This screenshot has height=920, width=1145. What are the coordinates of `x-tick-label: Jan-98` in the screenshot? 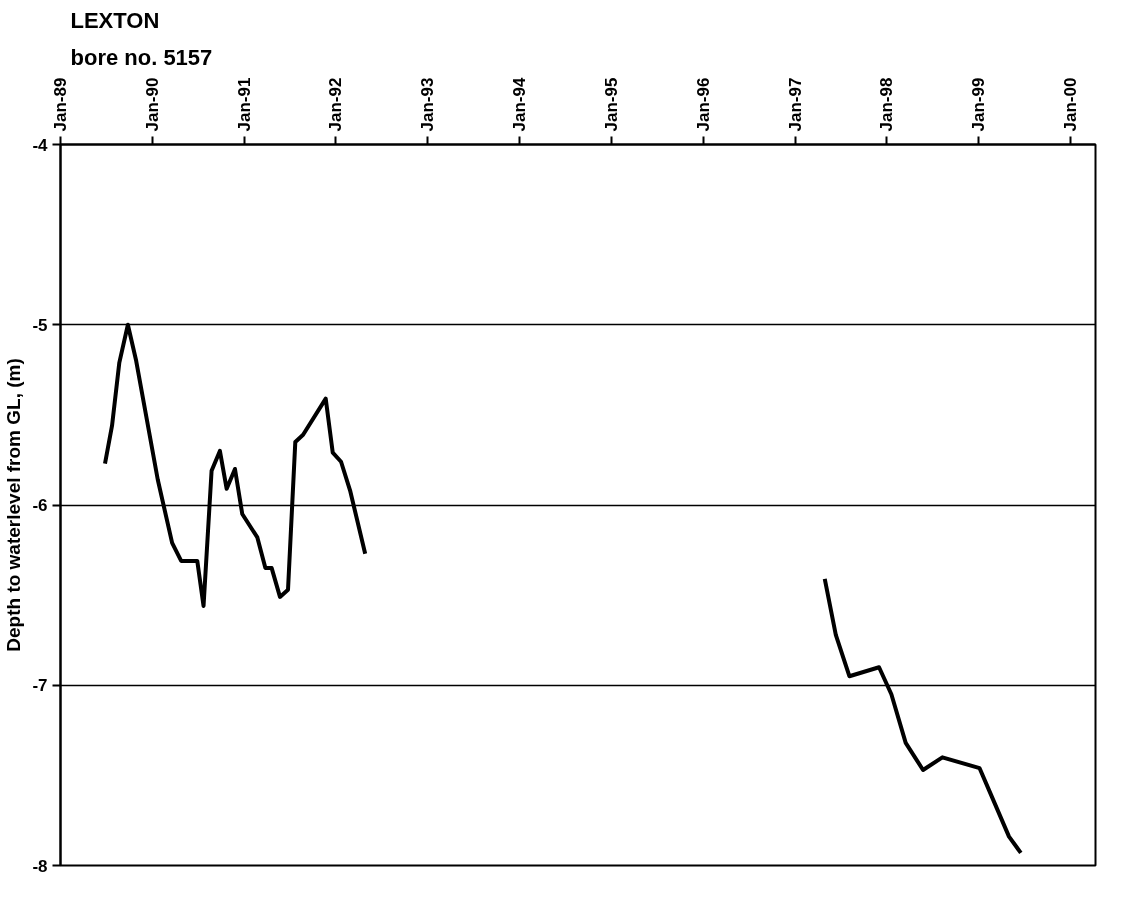 It's located at (887, 104).